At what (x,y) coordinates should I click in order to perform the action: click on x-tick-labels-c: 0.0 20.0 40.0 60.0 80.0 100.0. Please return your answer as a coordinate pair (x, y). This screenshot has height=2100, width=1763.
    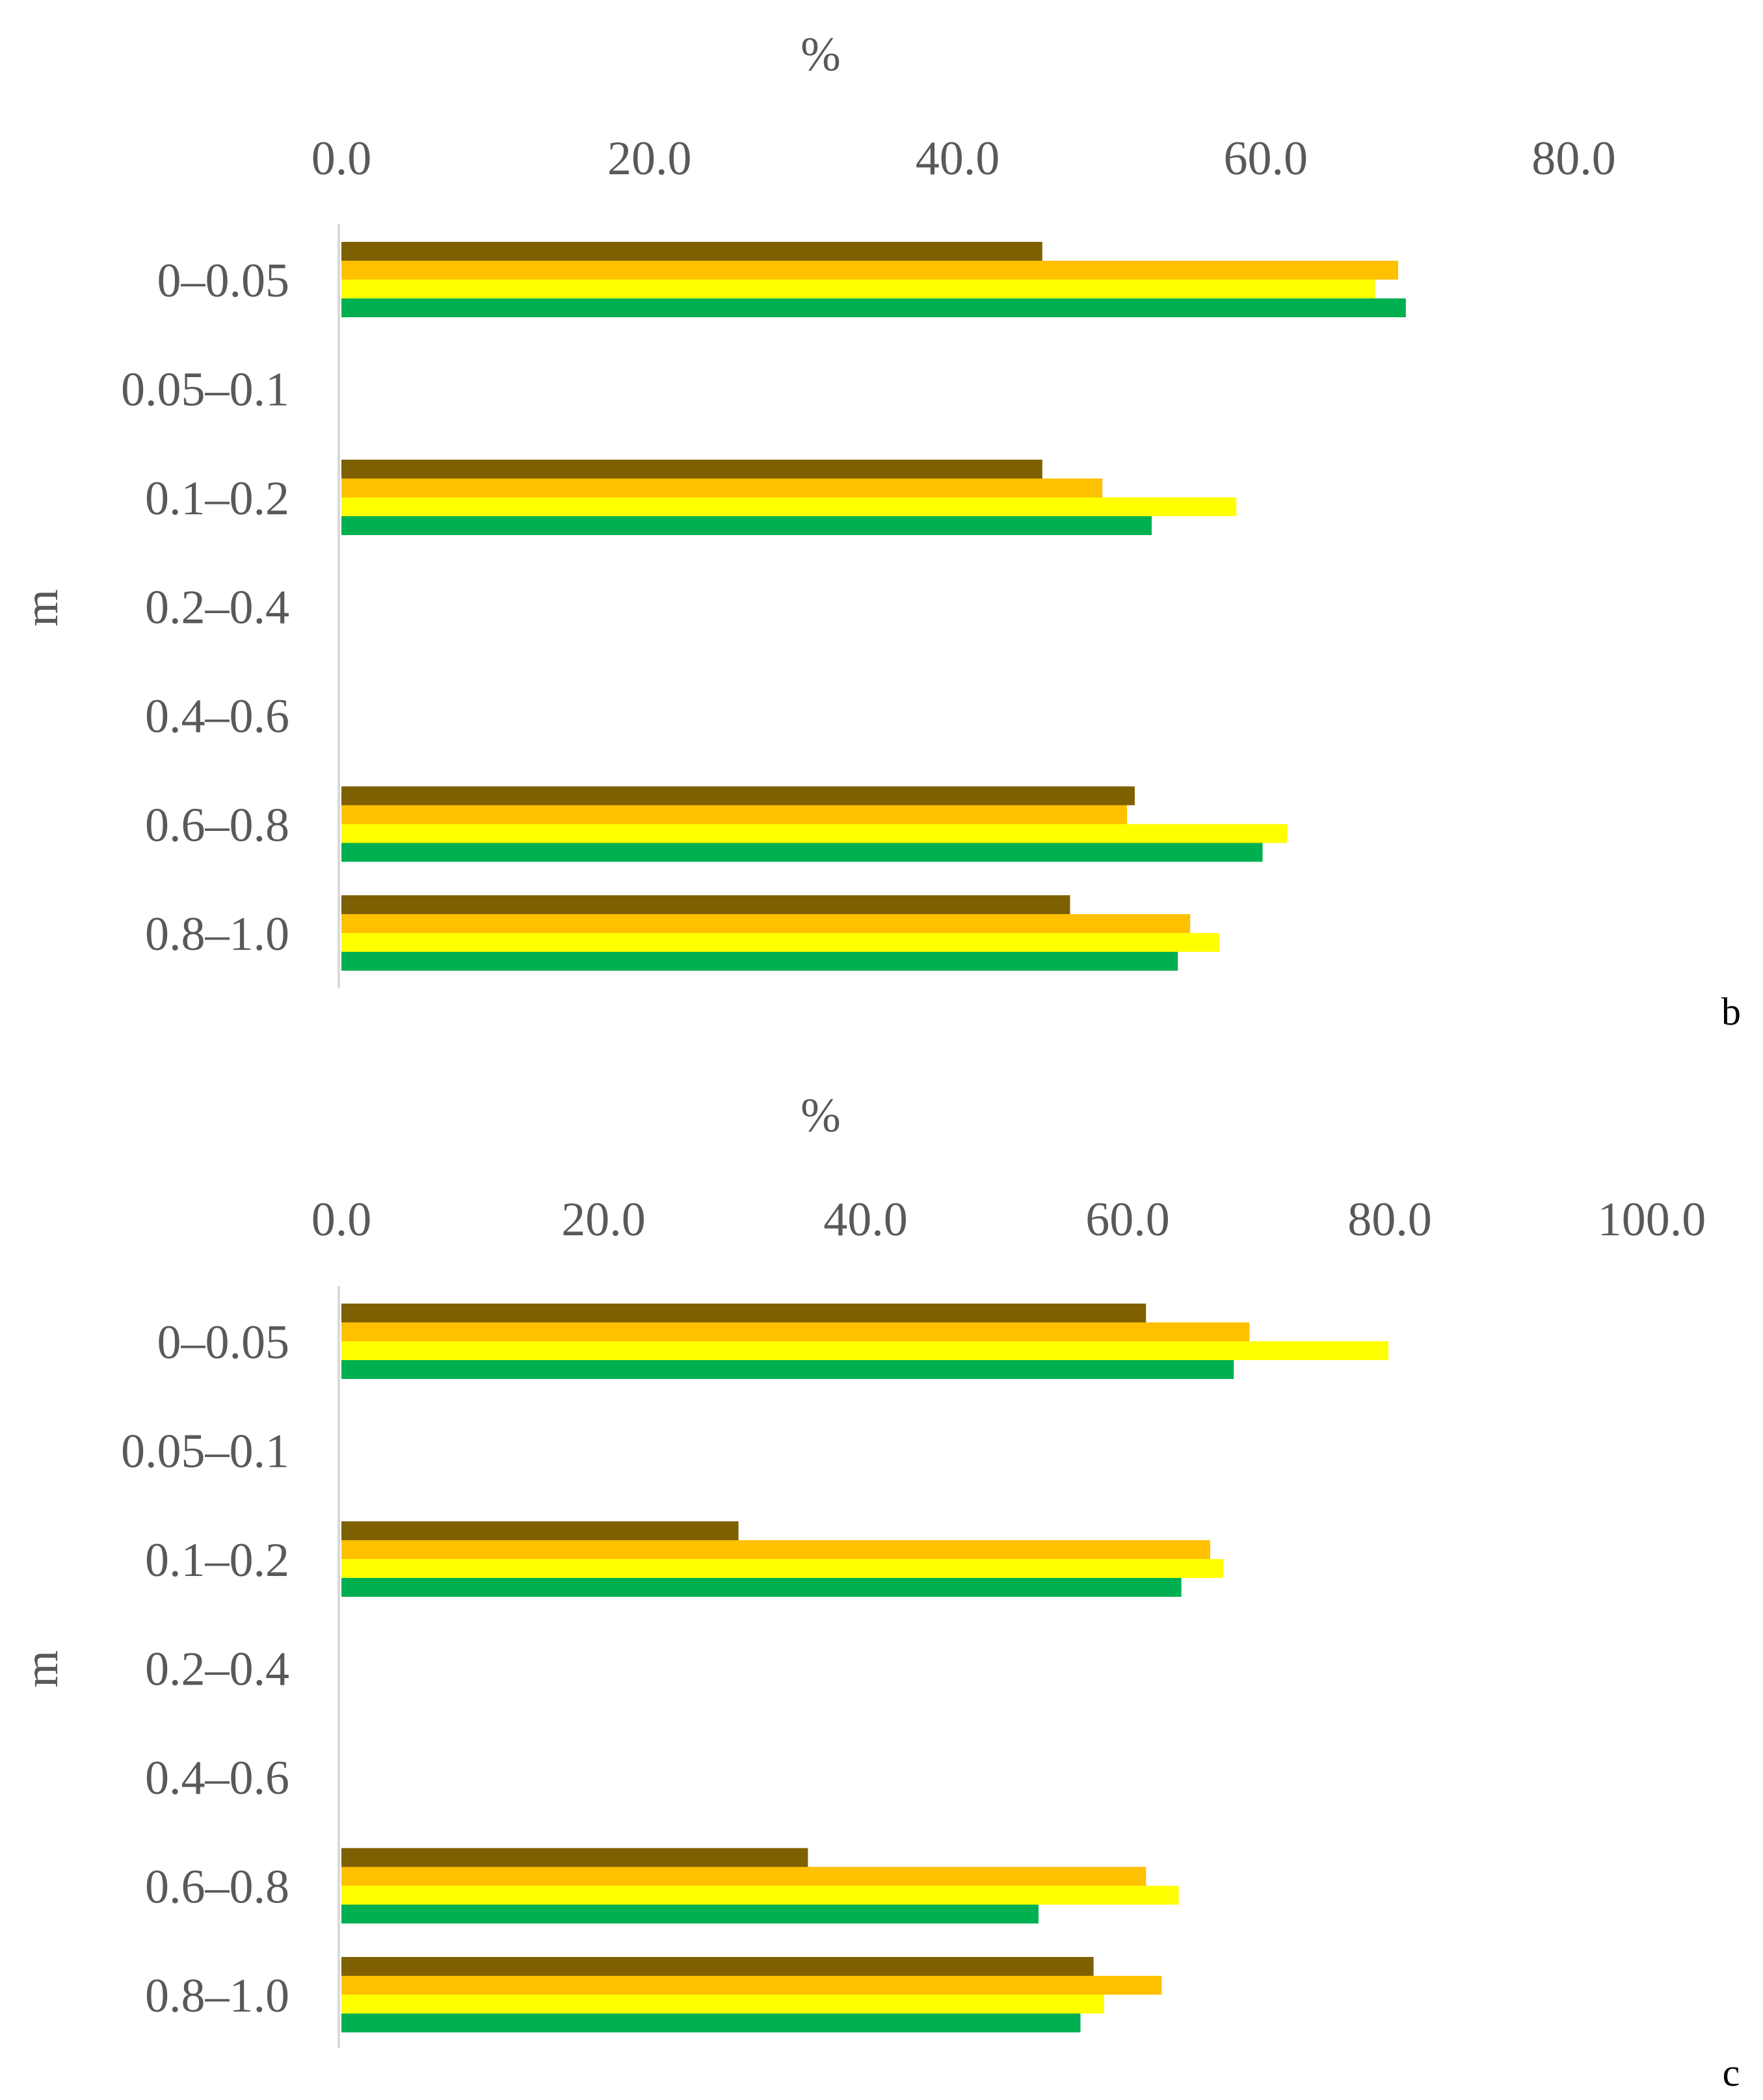
    Looking at the image, I should click on (1009, 1219).